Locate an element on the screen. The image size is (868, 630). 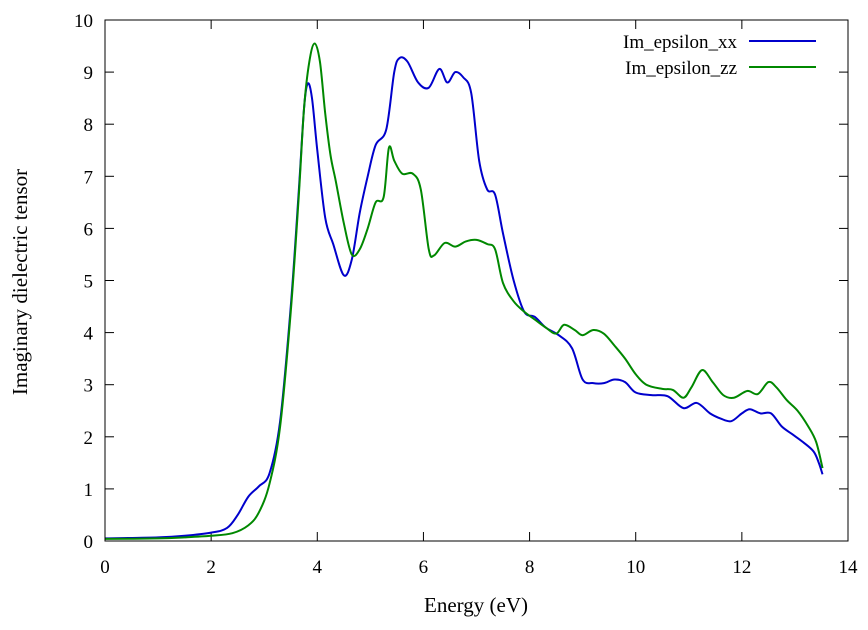
y-tick-label: 10 is located at coordinates (83, 21).